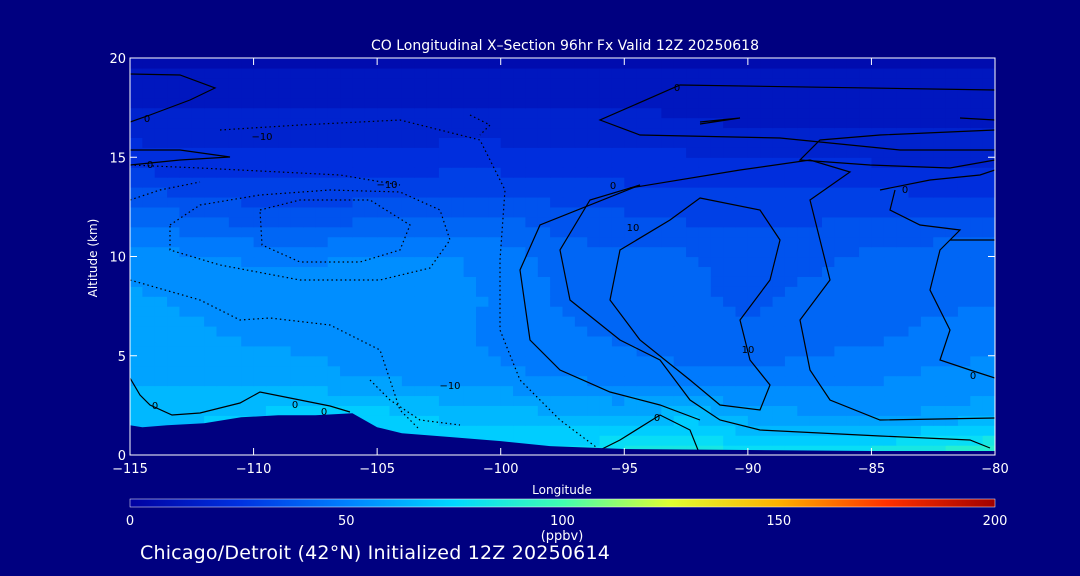 The height and width of the screenshot is (576, 1080). Describe the element at coordinates (155, 406) in the screenshot. I see `contour-label: 0` at that location.